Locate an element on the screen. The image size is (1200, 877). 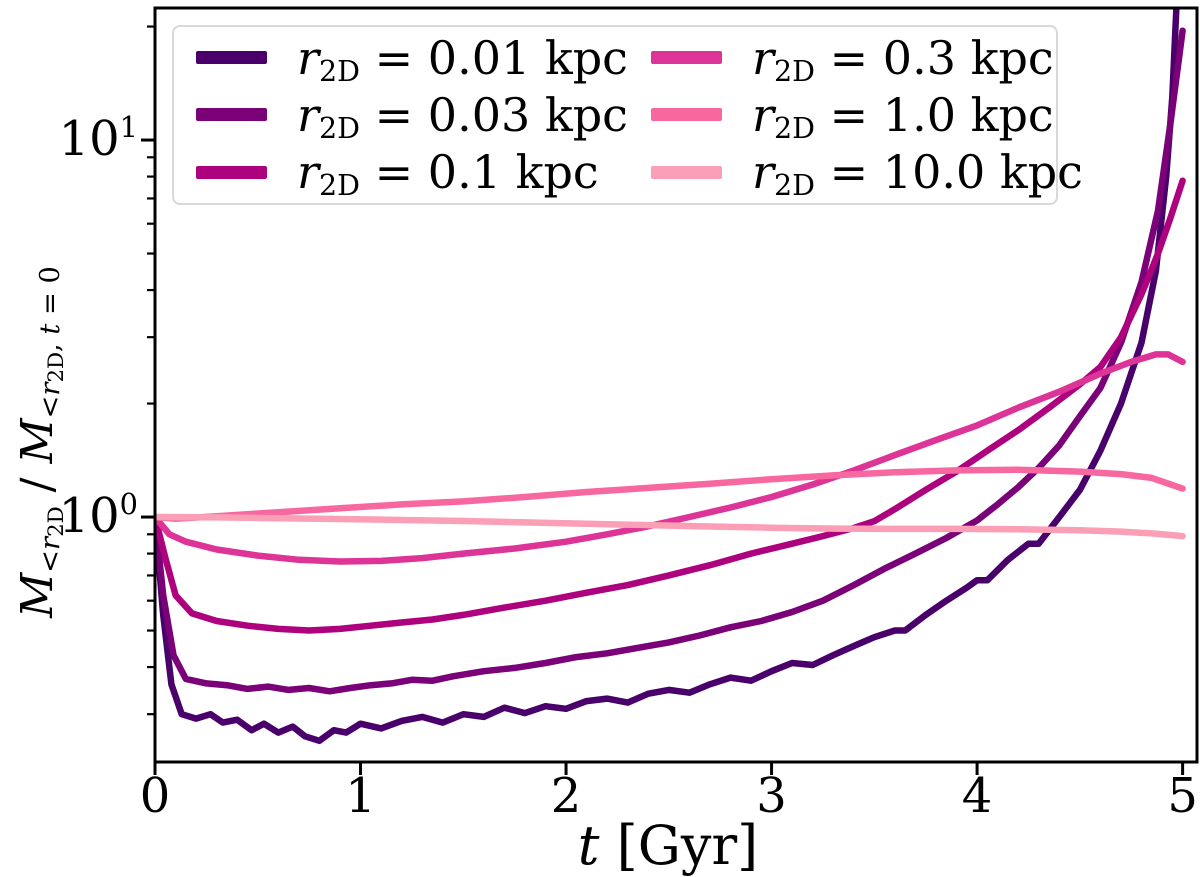
y-axis-label-lt2: < is located at coordinates (50, 407).